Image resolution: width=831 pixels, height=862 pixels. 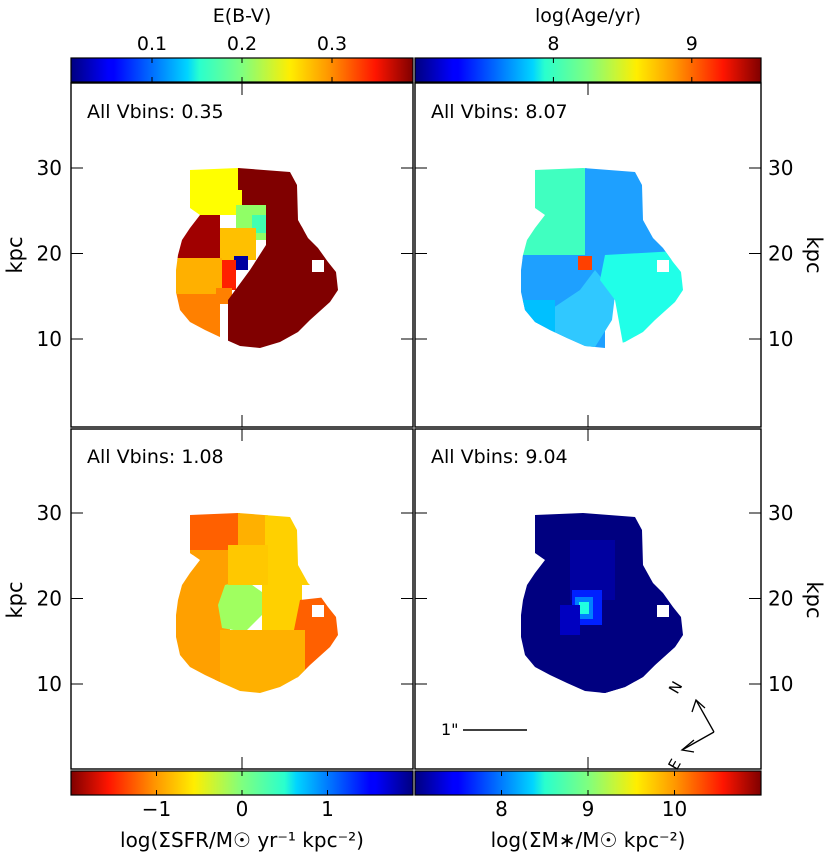 I want to click on annotation-mass: All Vbins: 9.04, so click(x=499, y=457).